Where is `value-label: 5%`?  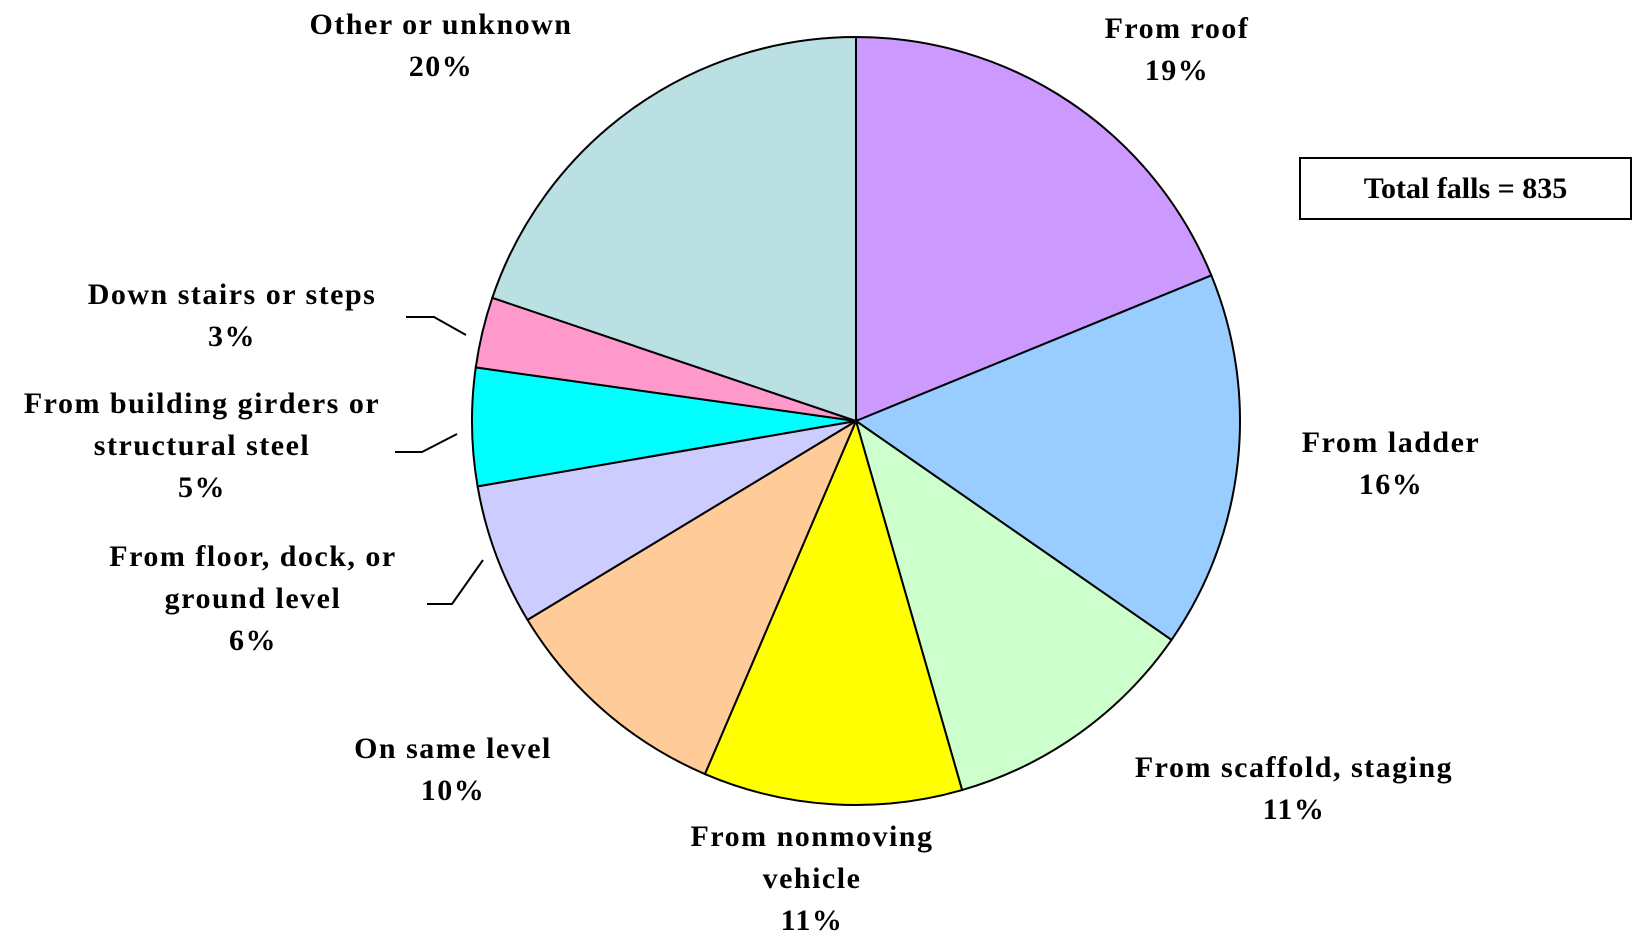
value-label: 5% is located at coordinates (202, 487).